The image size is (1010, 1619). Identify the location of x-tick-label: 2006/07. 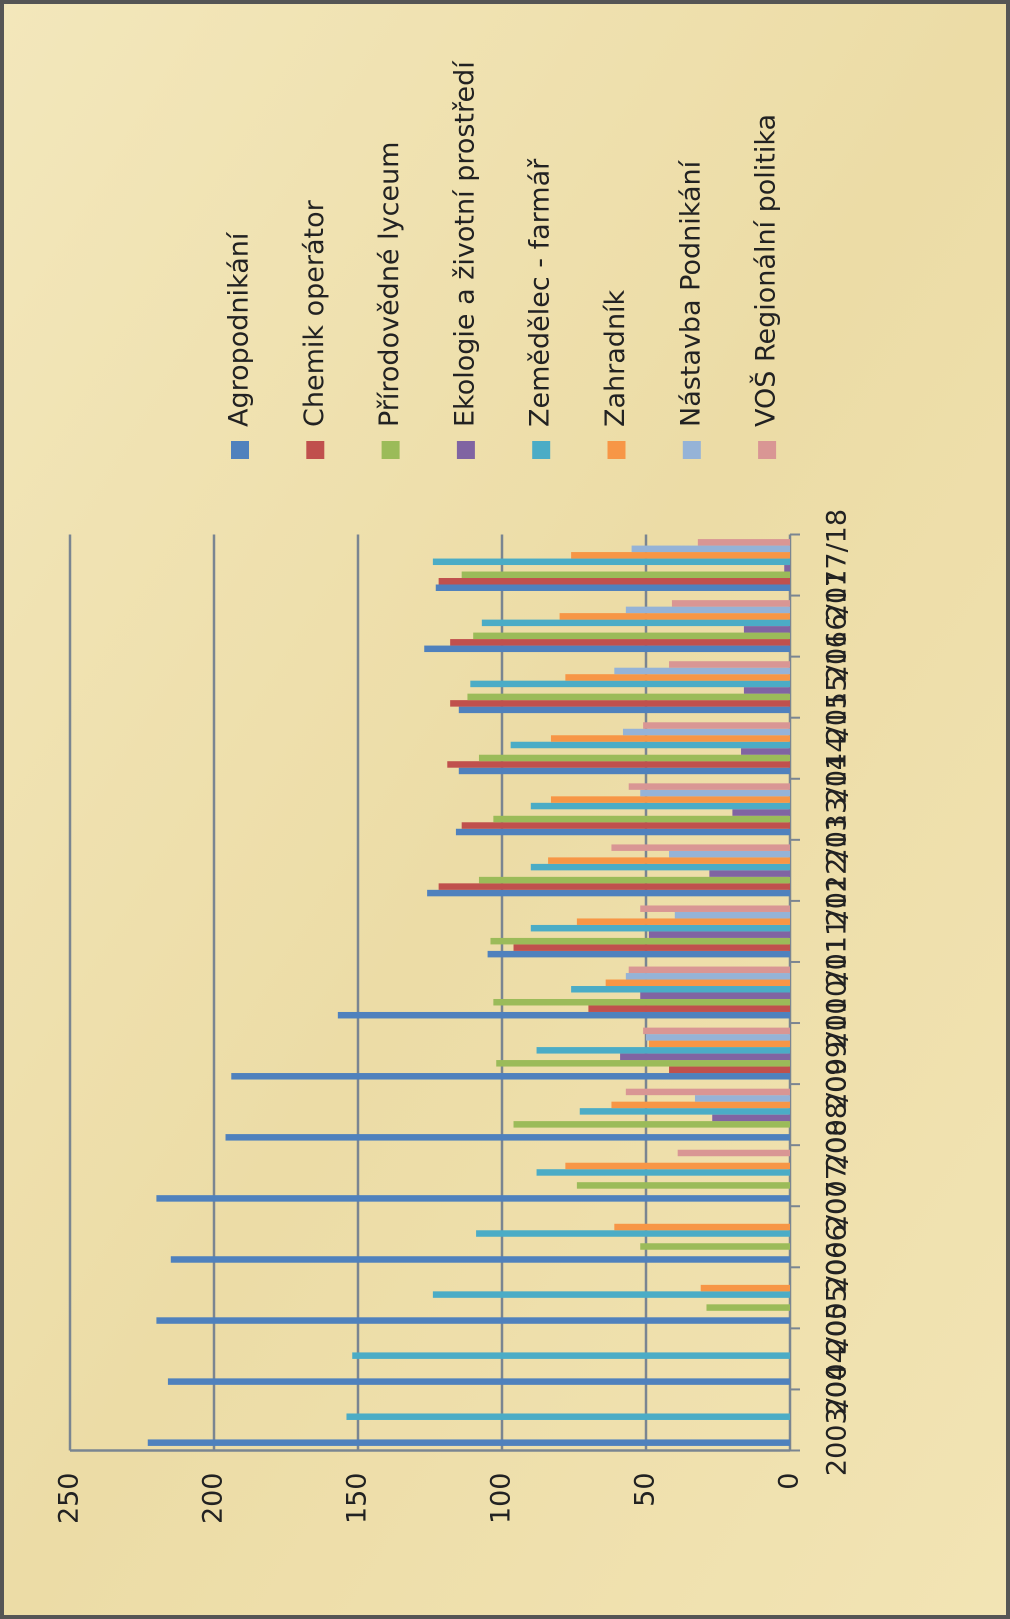
(837, 1237).